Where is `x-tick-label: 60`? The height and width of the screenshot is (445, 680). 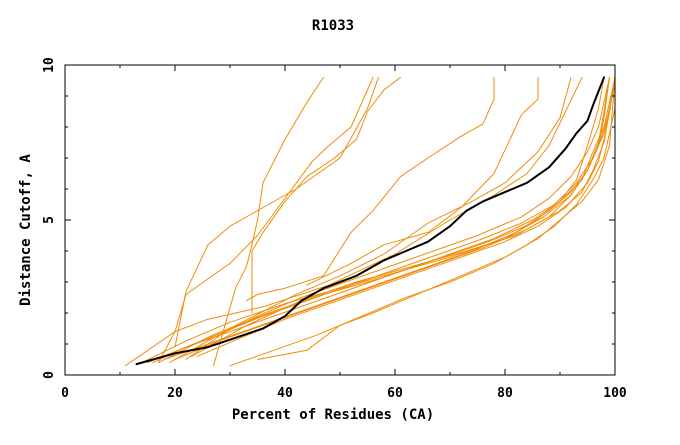 x-tick-label: 60 is located at coordinates (395, 393).